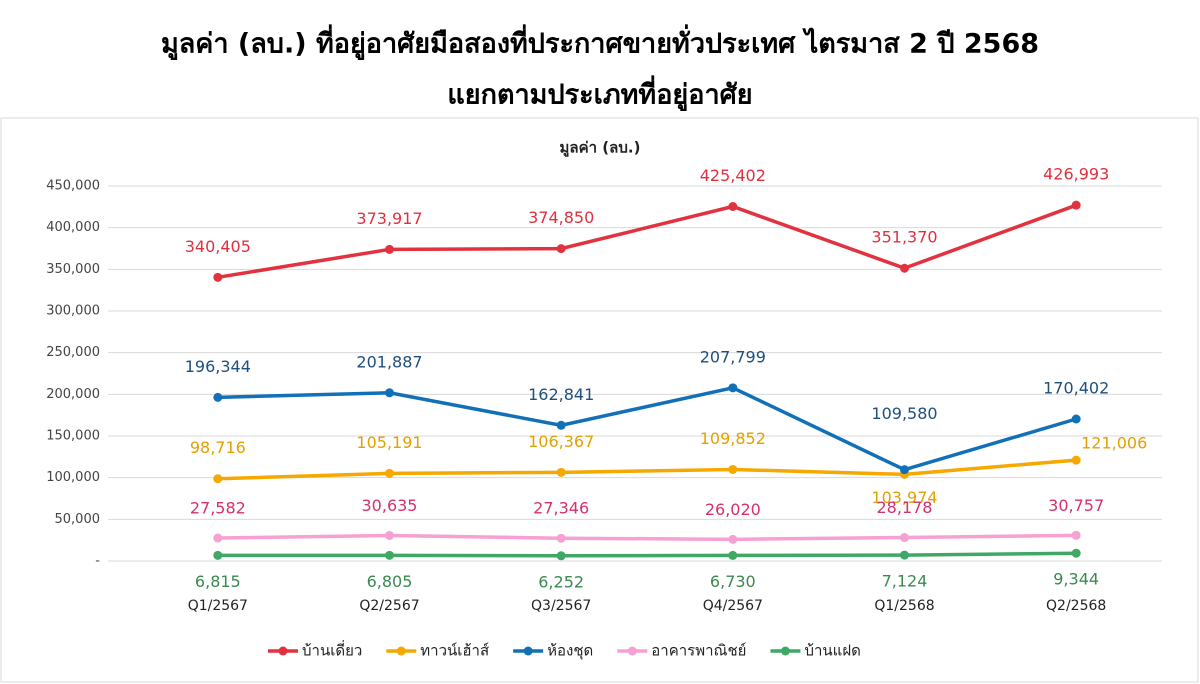 The image size is (1200, 684). What do you see at coordinates (733, 356) in the screenshot?
I see `data-label: 207,799` at bounding box center [733, 356].